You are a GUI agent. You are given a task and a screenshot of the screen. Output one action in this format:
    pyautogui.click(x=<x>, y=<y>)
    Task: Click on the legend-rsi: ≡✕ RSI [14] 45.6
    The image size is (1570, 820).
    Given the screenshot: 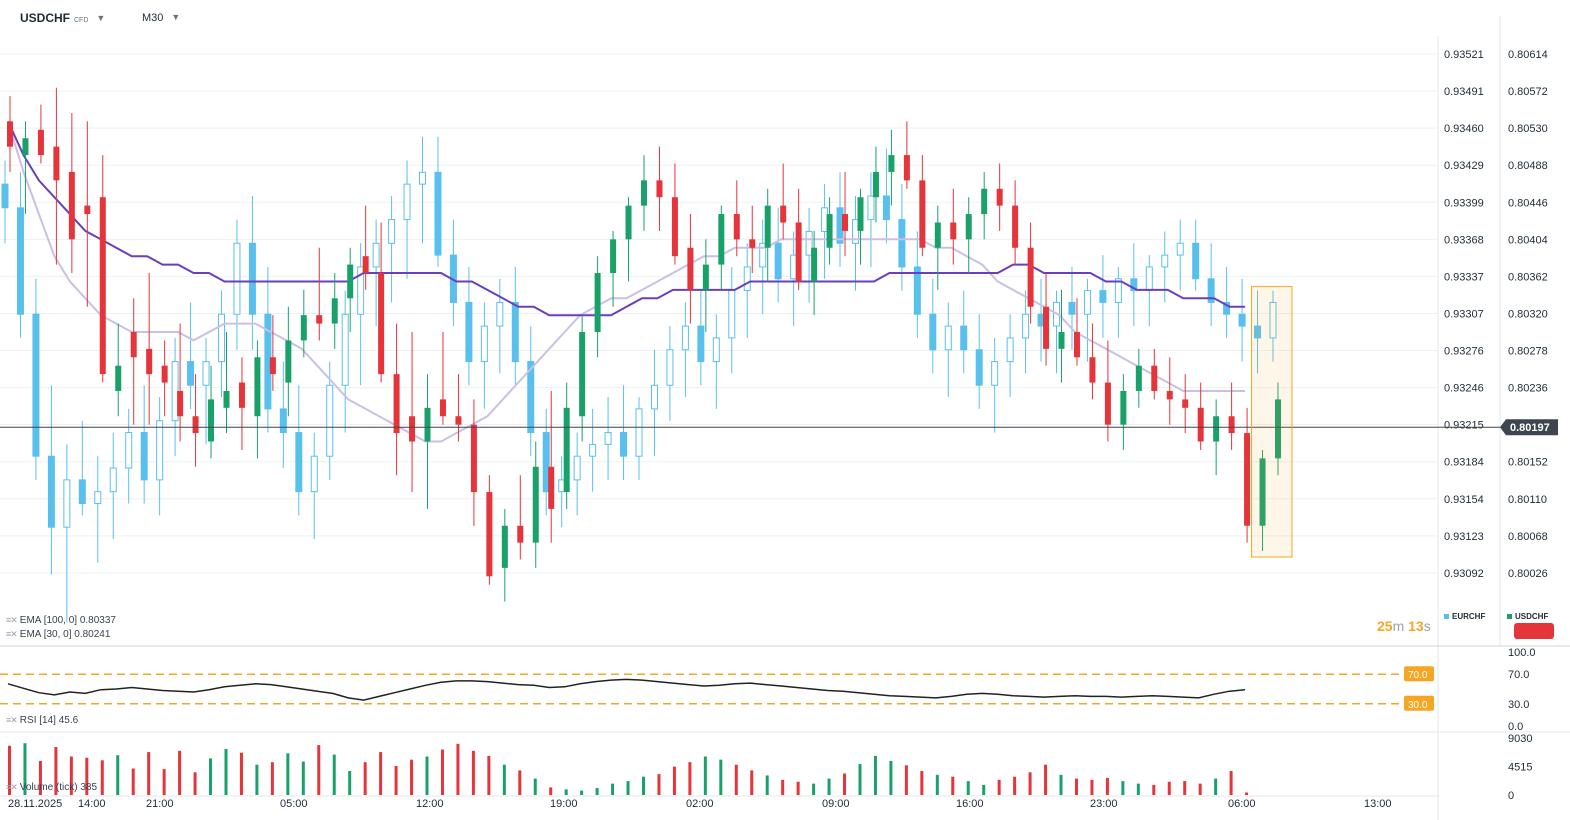 What is the action you would take?
    pyautogui.click(x=42, y=720)
    